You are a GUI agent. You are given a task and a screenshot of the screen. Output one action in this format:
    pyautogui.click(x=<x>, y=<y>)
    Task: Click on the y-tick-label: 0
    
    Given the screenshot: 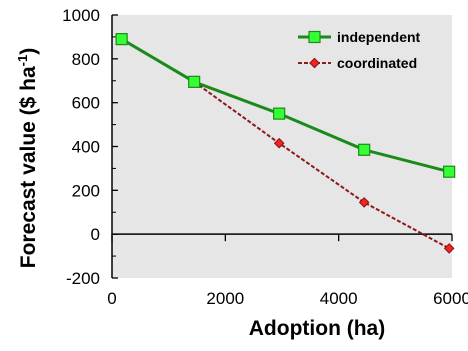 What is the action you would take?
    pyautogui.click(x=95, y=234)
    